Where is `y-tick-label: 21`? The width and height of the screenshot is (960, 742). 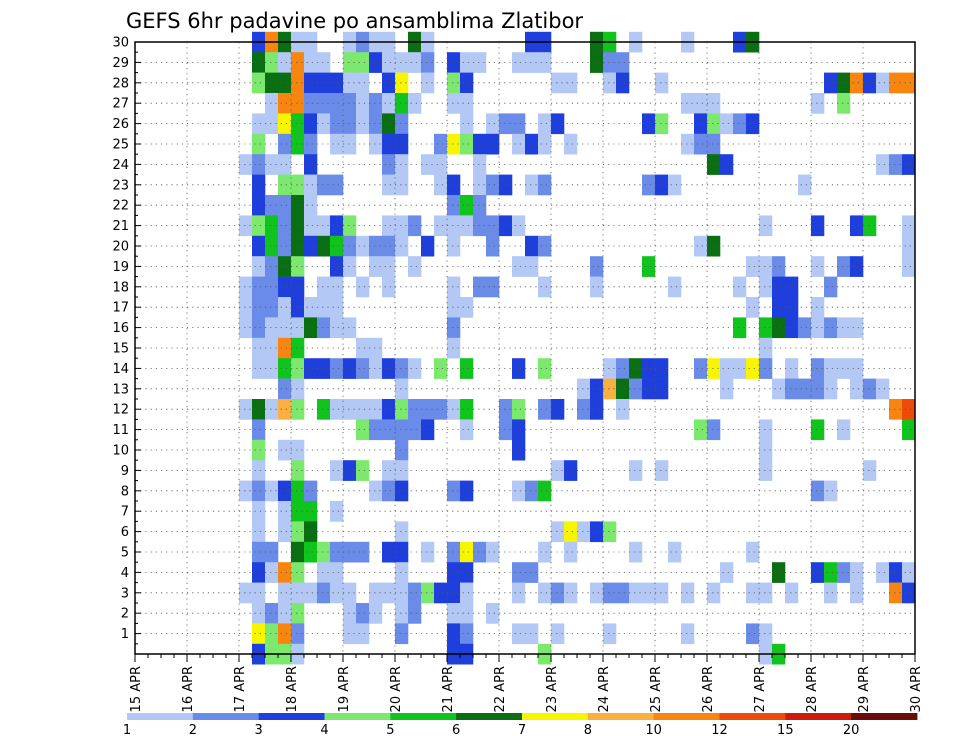 y-tick-label: 21 is located at coordinates (120, 226).